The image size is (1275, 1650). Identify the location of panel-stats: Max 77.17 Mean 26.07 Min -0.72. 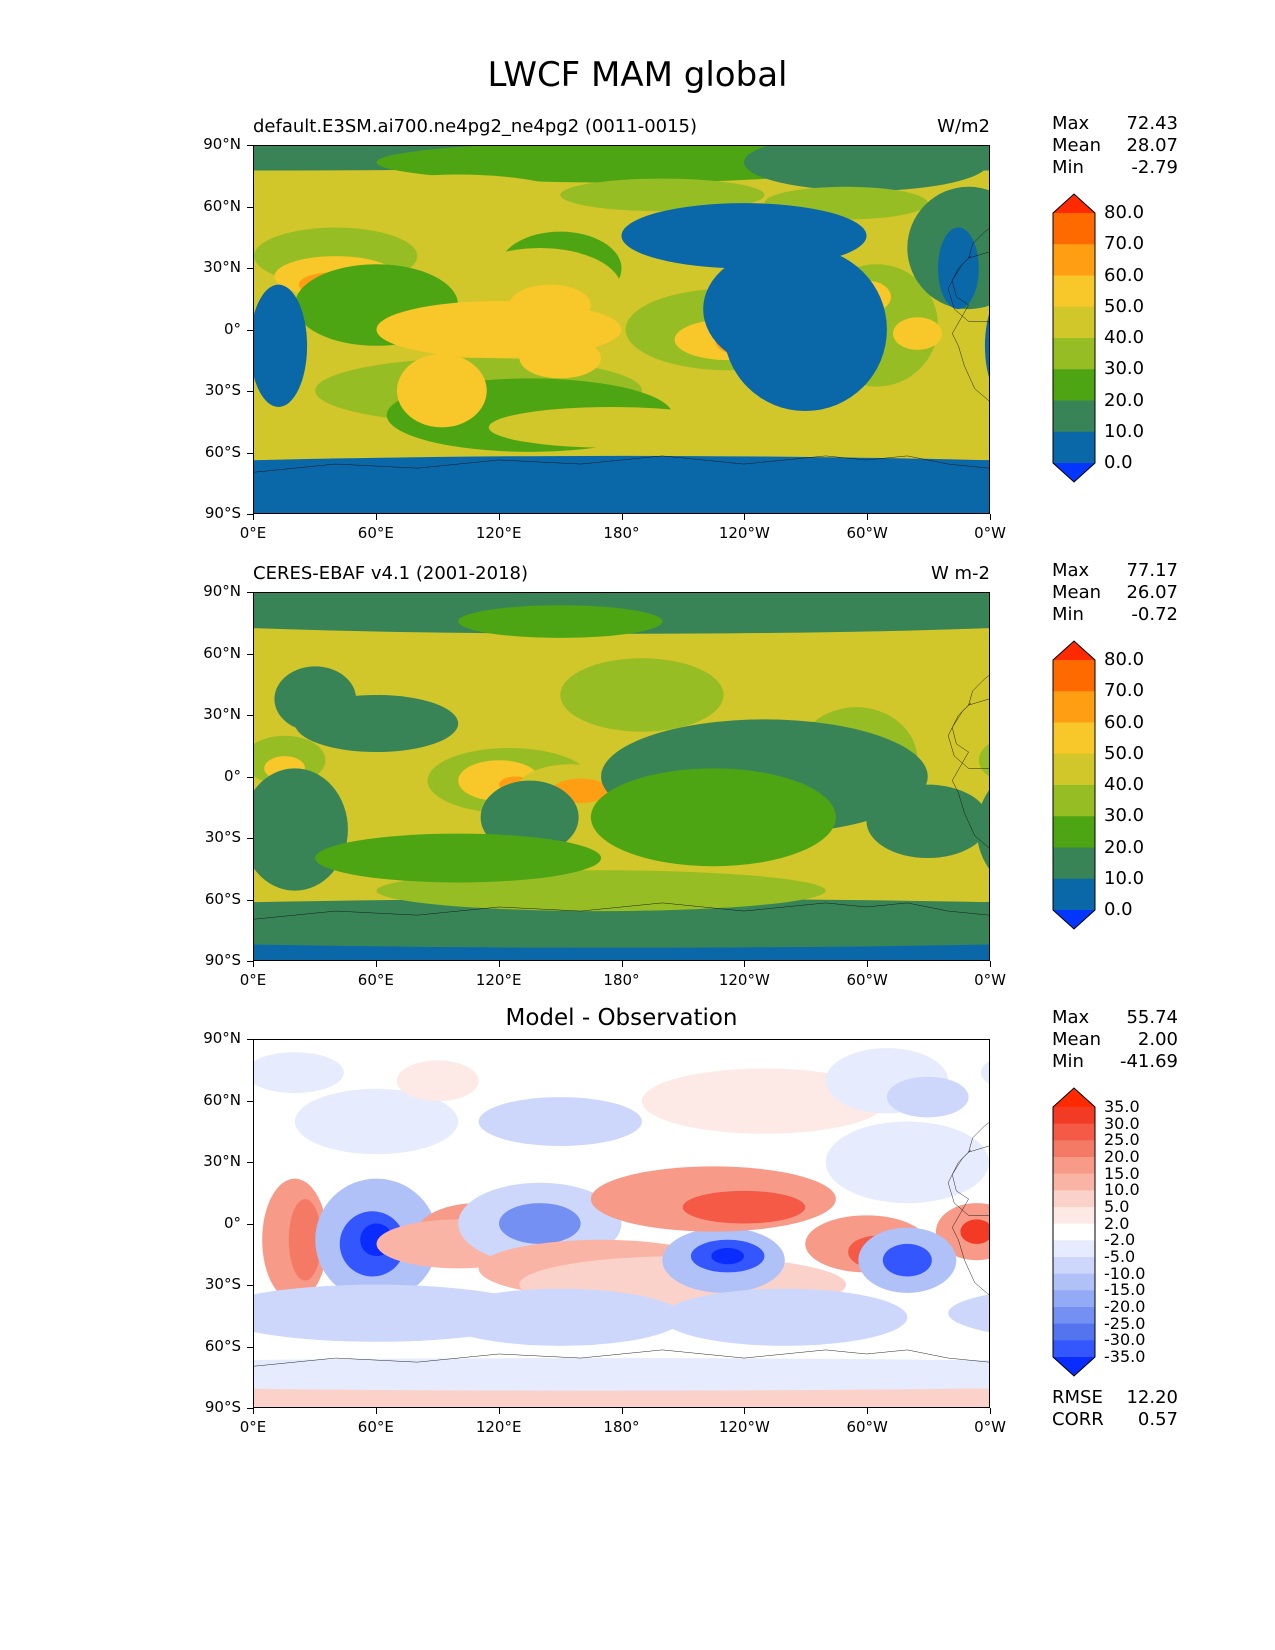
(1115, 593).